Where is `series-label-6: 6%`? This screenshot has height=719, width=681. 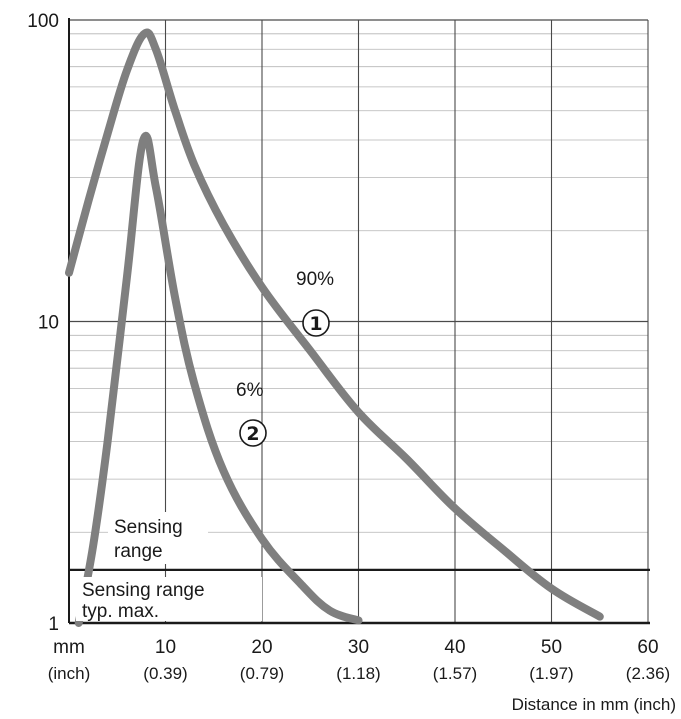
series-label-6: 6% is located at coordinates (250, 390).